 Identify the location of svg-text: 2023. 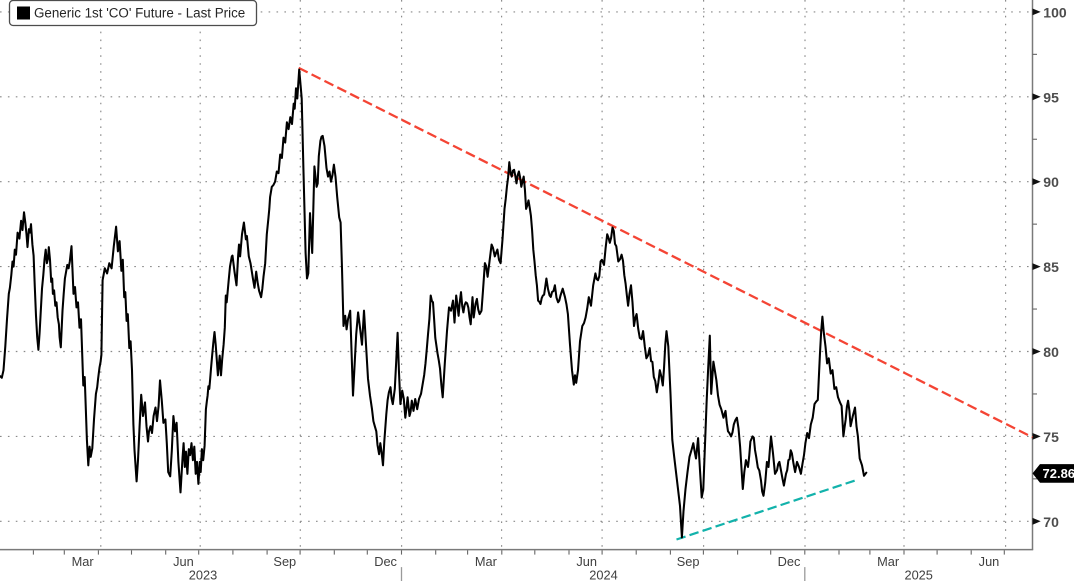
(203, 574).